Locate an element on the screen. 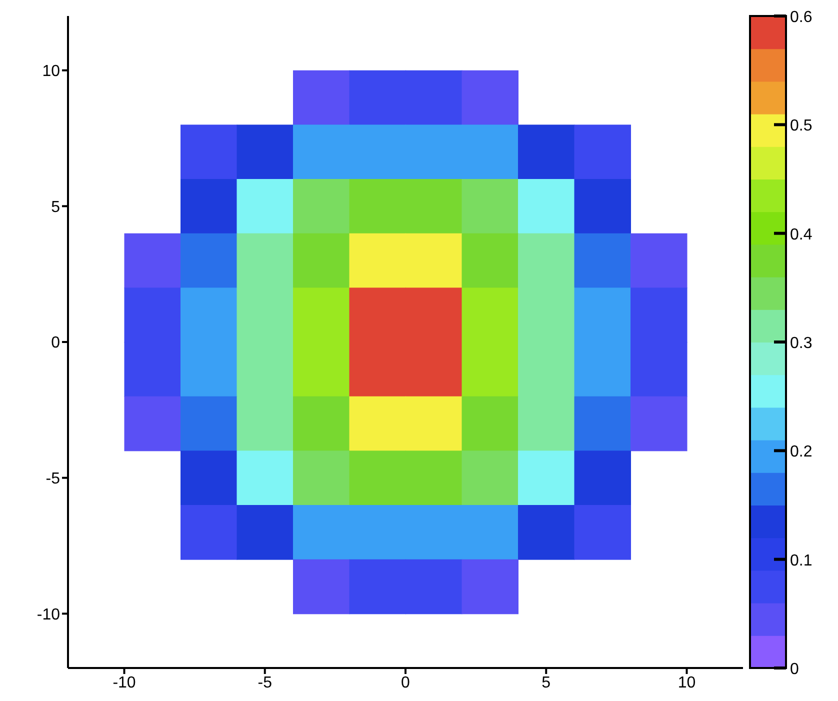  color-bar-label: 0.5 is located at coordinates (801, 126).